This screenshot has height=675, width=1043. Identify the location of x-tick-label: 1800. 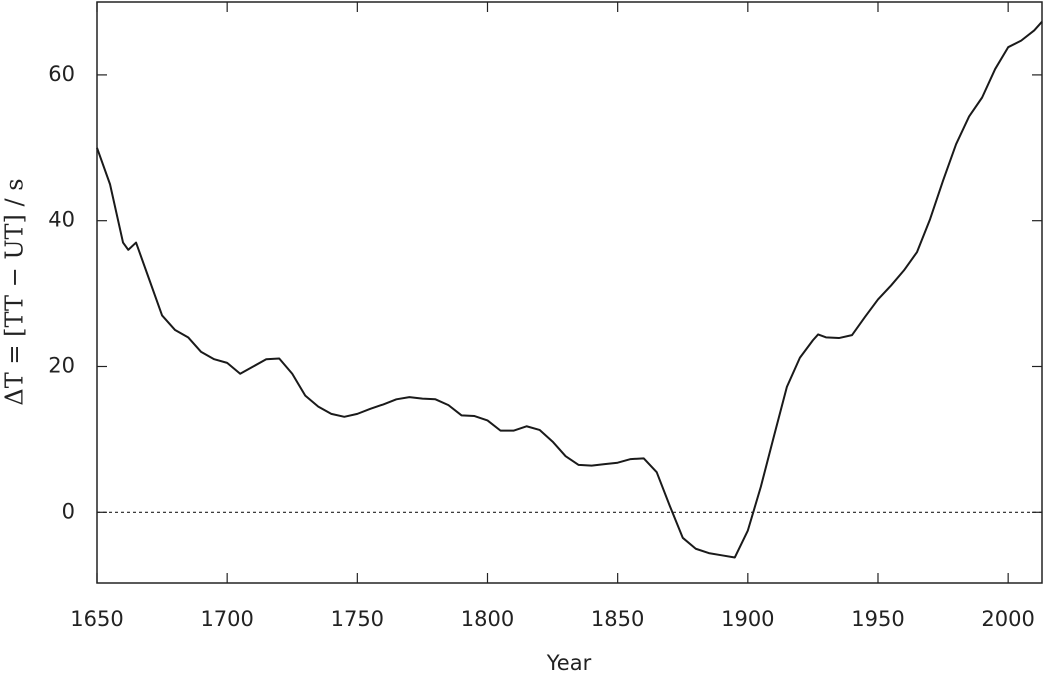
(487, 619).